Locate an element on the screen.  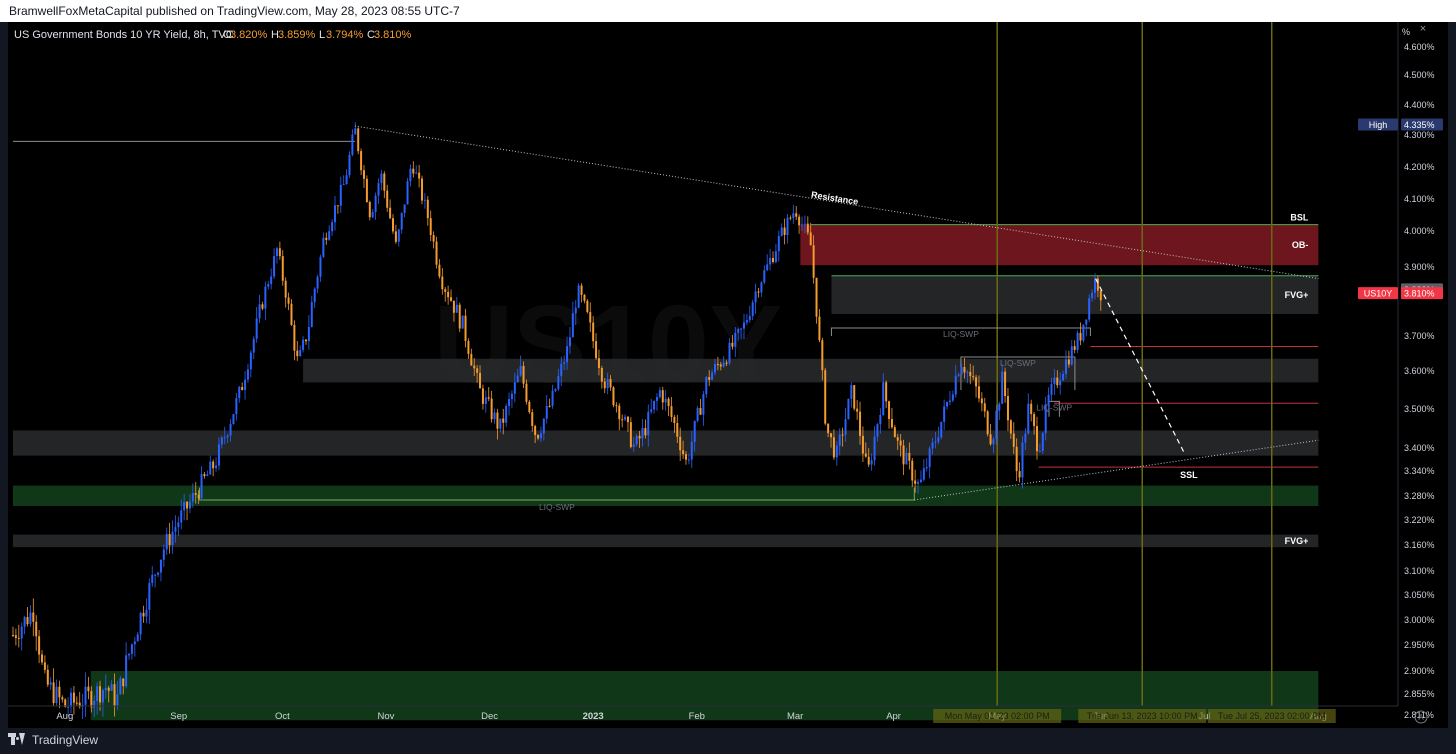
auto-scale-button-label: A is located at coordinates (1421, 717).